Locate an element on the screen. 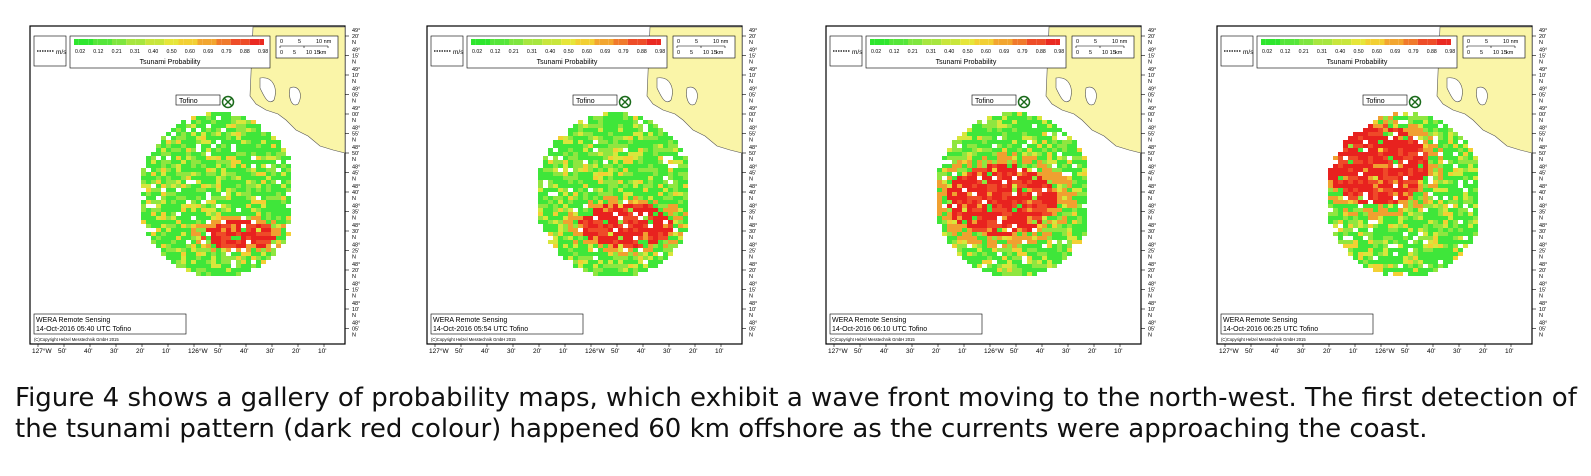  legend-tick: 0.02 is located at coordinates (876, 52).